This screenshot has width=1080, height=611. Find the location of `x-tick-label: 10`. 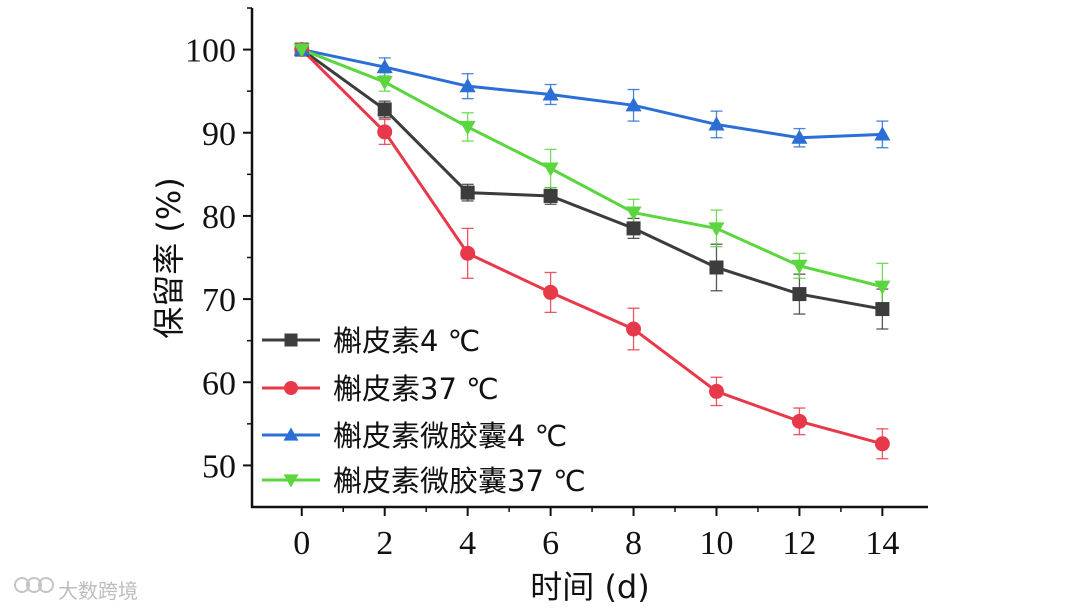

x-tick-label: 10 is located at coordinates (716, 543).